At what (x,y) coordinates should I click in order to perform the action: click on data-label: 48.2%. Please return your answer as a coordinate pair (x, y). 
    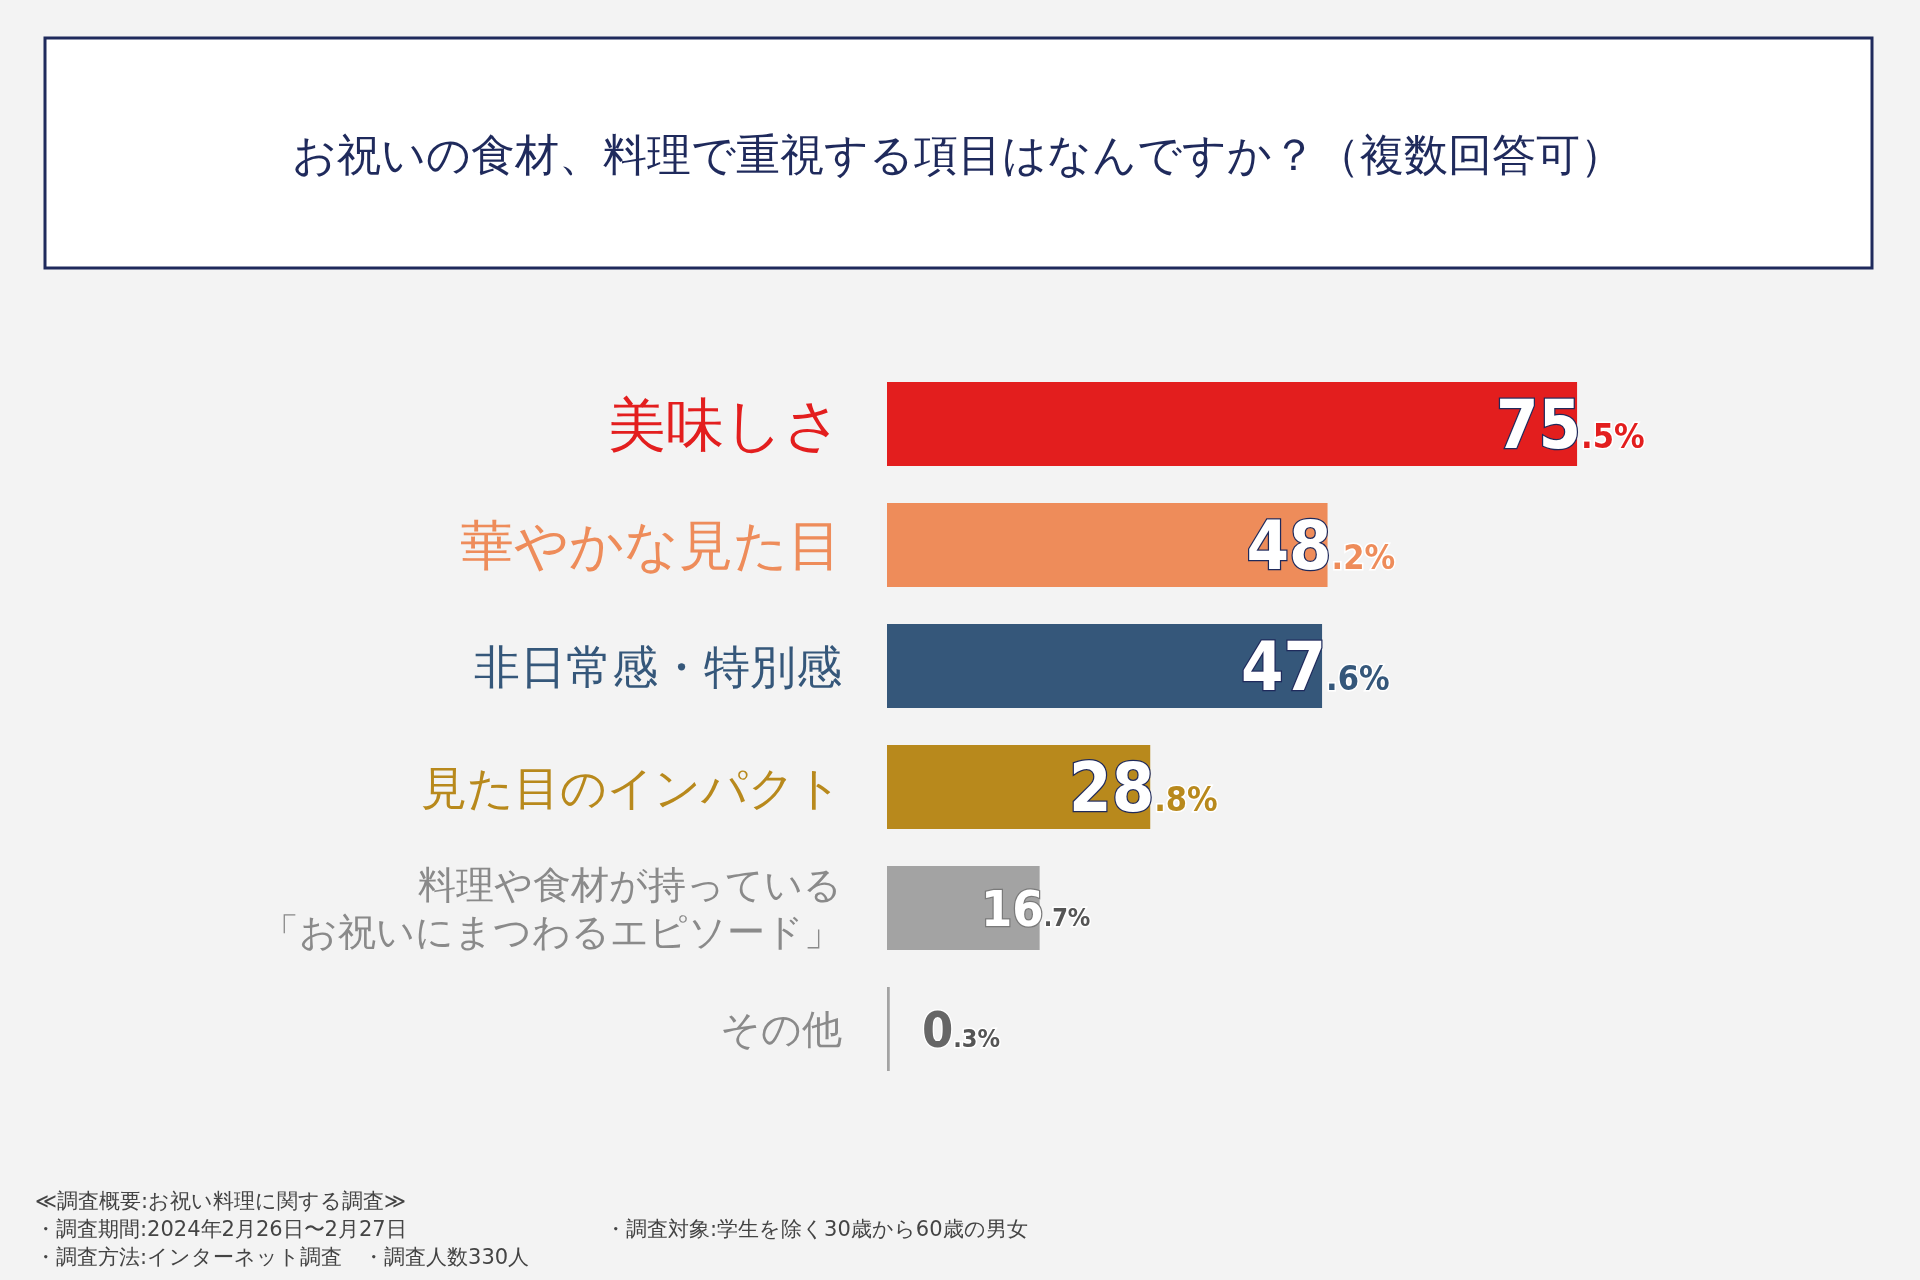
    Looking at the image, I should click on (1321, 546).